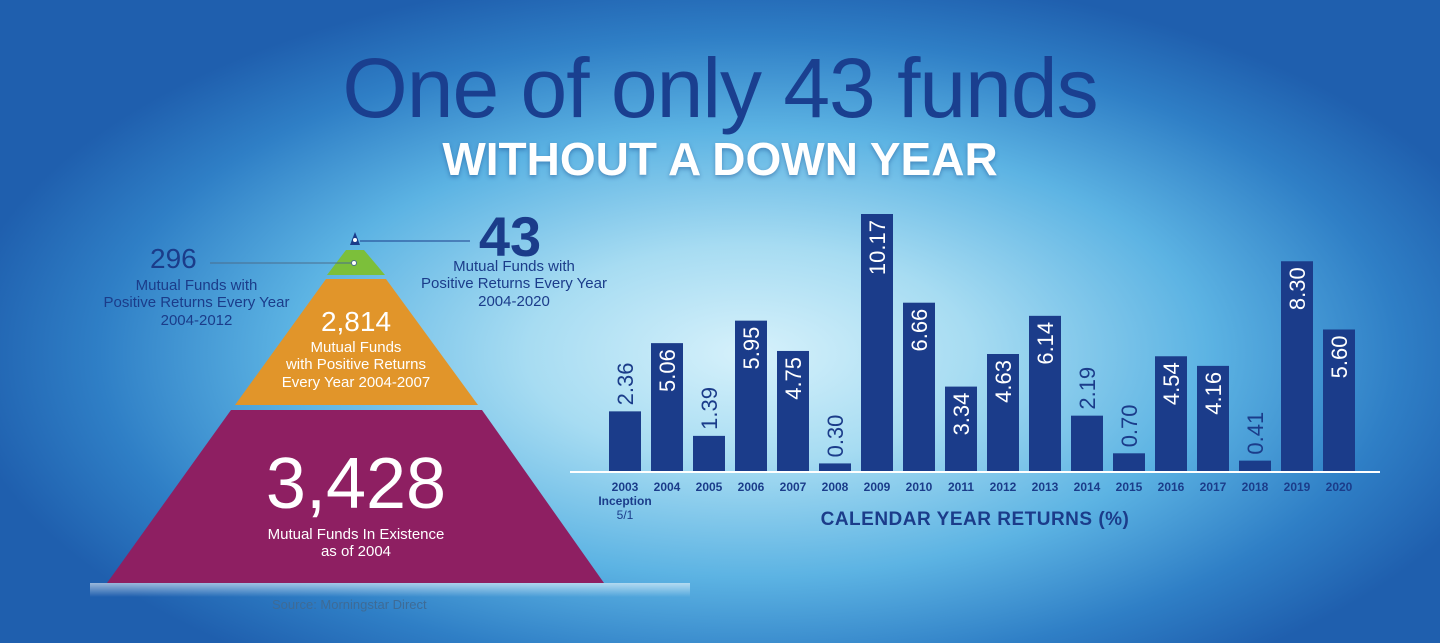  What do you see at coordinates (1129, 487) in the screenshot?
I see `x-tick-label-2015: 2015` at bounding box center [1129, 487].